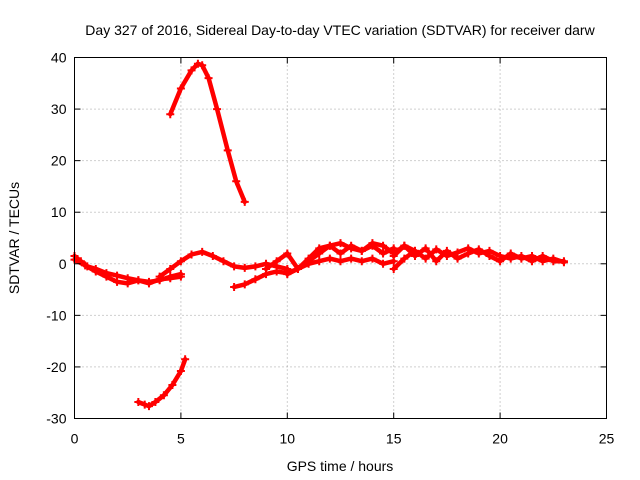  I want to click on x-tick-label: 15, so click(394, 439).